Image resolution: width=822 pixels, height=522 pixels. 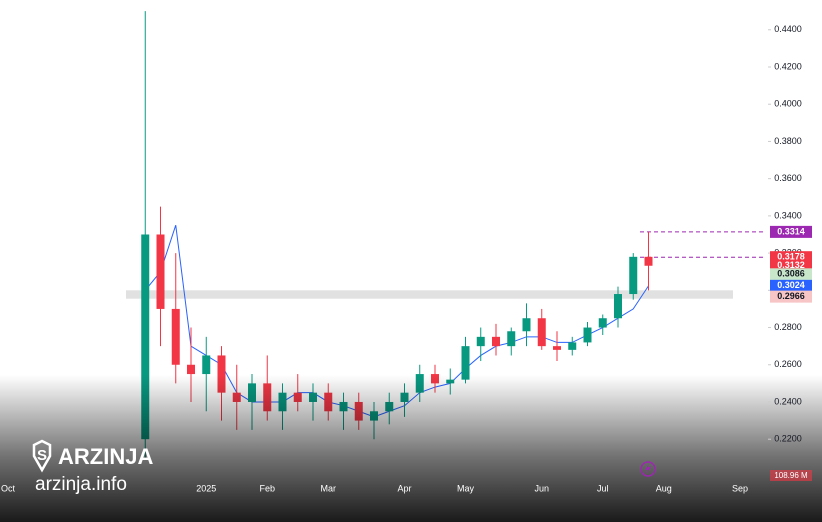 What do you see at coordinates (740, 488) in the screenshot?
I see `x-tick-label: Sep` at bounding box center [740, 488].